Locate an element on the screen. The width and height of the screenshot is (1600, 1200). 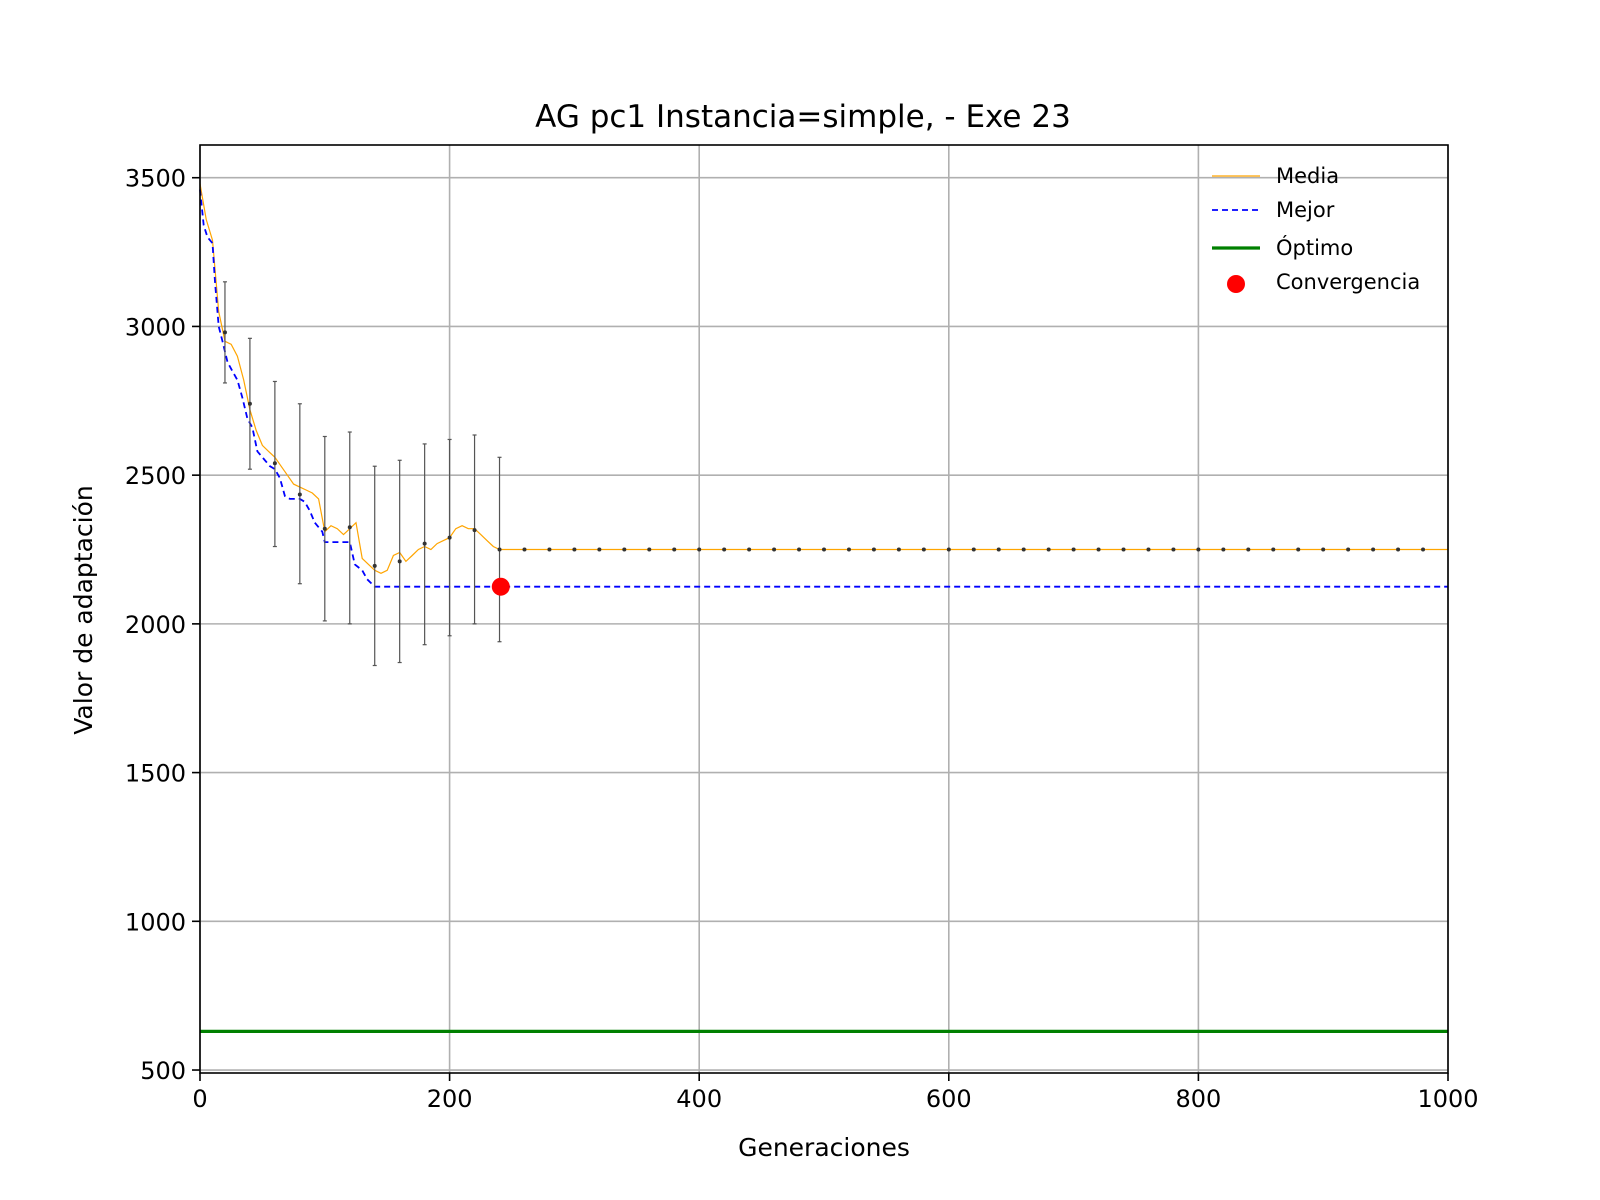
legend-optimo-label: Óptimo is located at coordinates (1314, 247).